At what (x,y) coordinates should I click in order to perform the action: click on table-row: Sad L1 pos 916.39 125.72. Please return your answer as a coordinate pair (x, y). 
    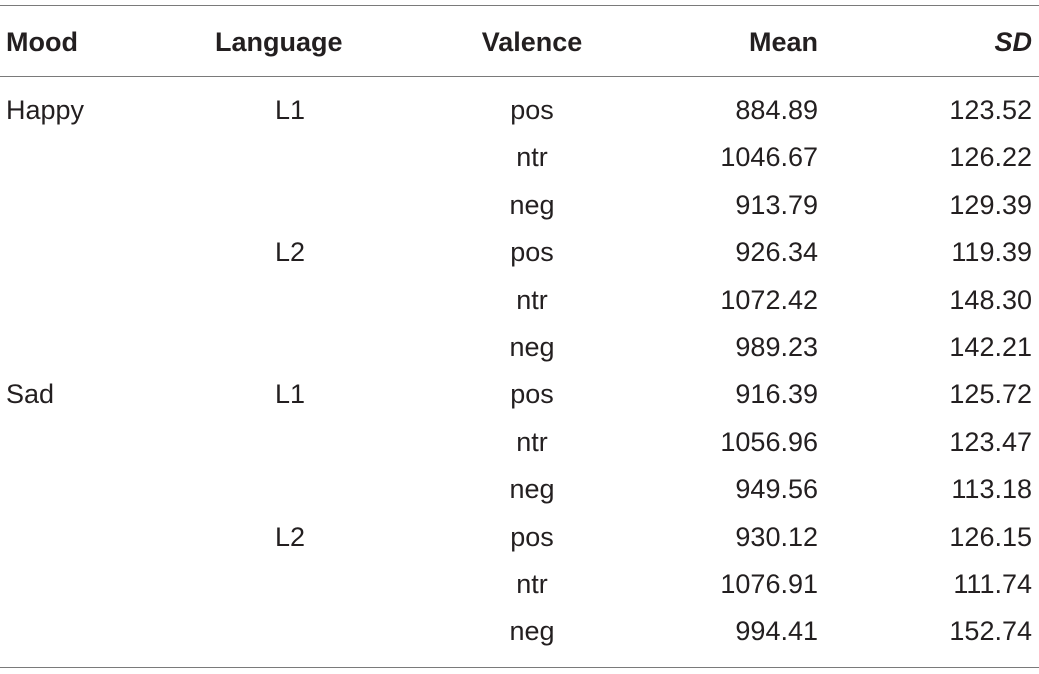
    Looking at the image, I should click on (519, 401).